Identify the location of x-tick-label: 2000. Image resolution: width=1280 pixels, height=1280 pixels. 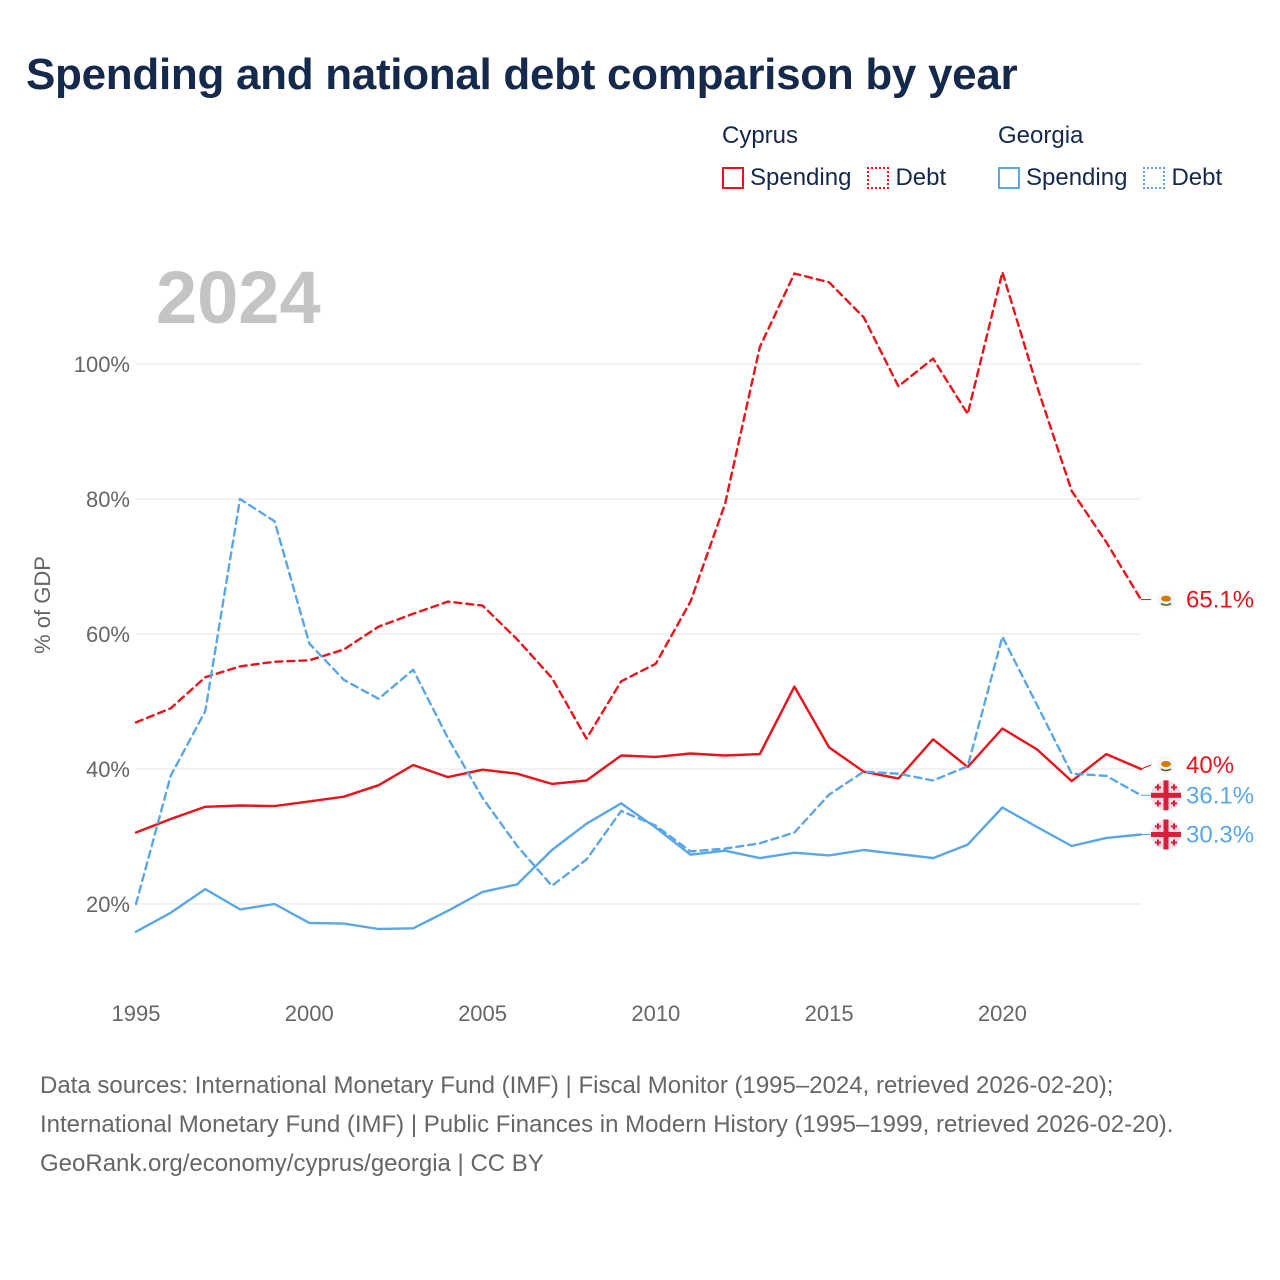
(309, 1013).